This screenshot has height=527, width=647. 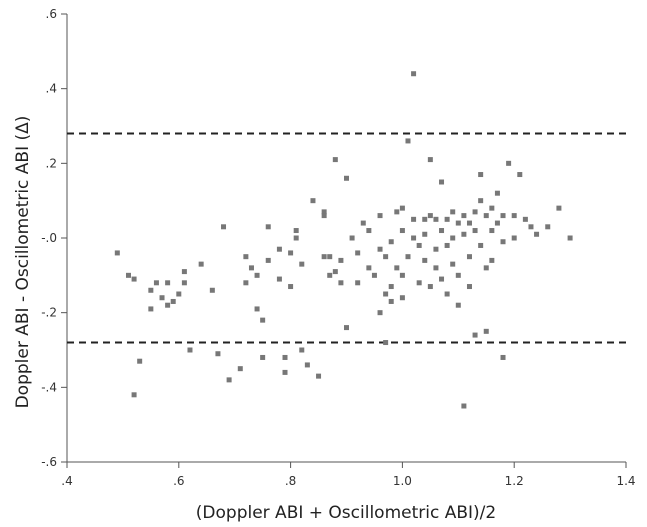 What do you see at coordinates (346, 513) in the screenshot?
I see `x-axis-title: (Doppler ABI + Oscillometric ABI)/2` at bounding box center [346, 513].